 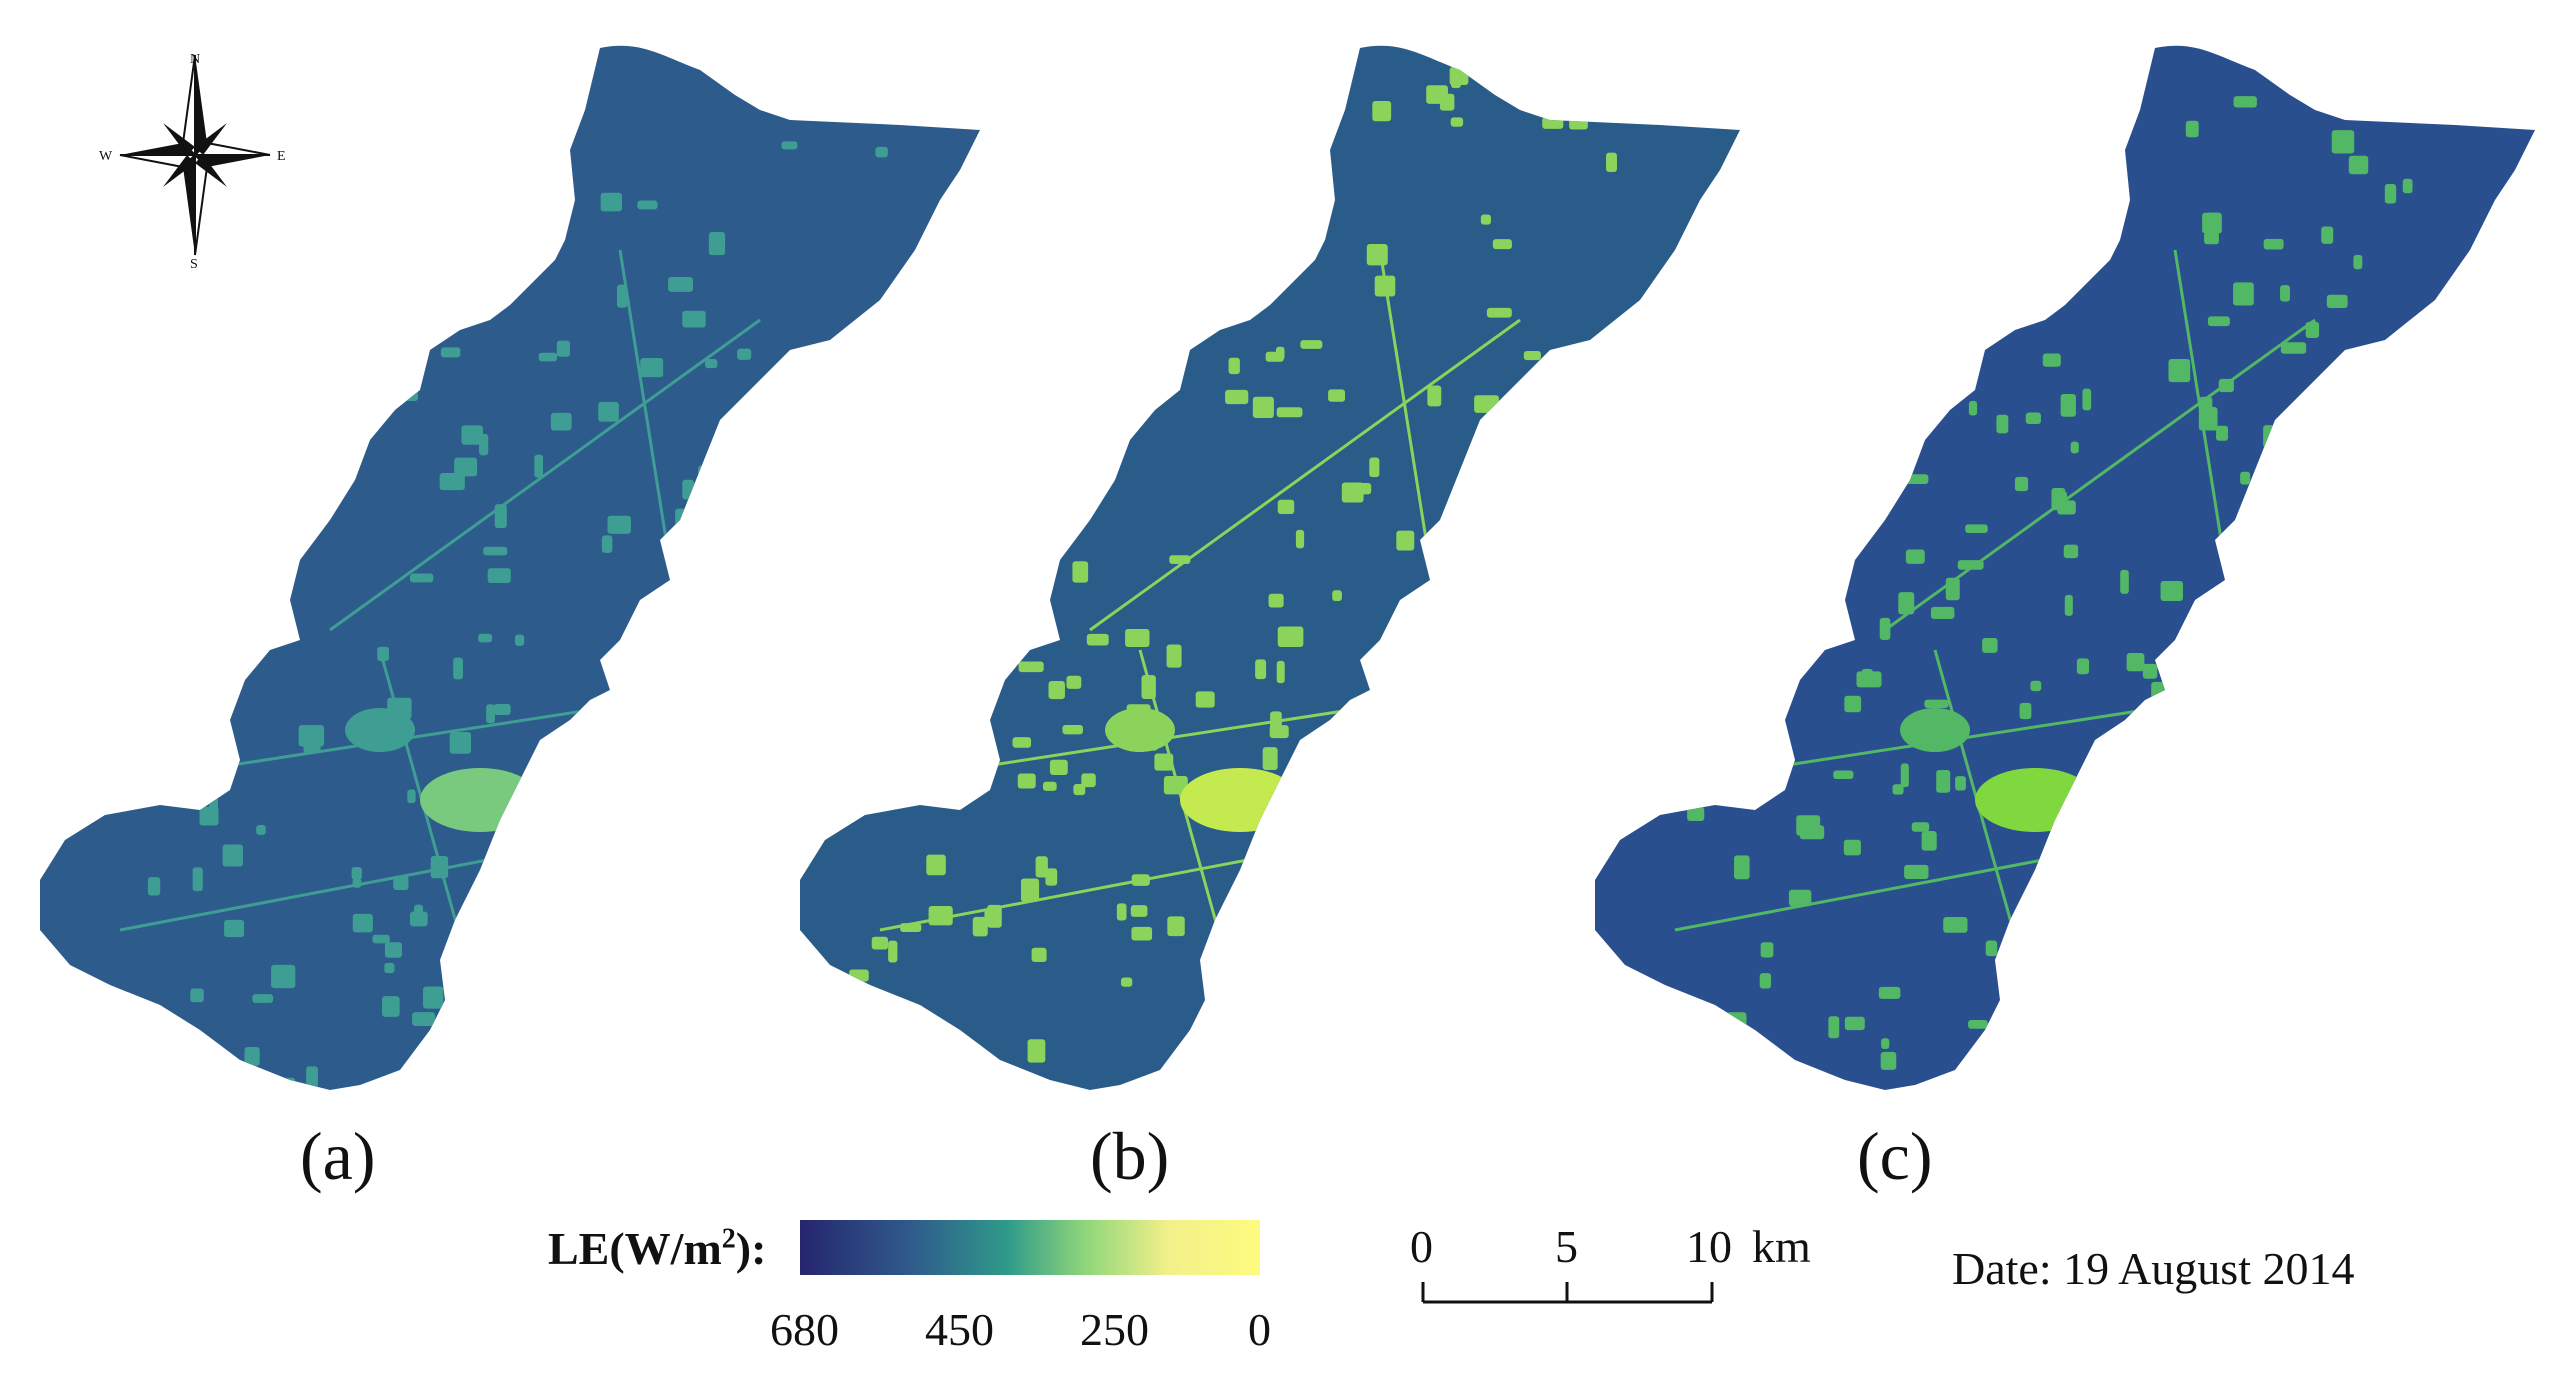 I want to click on town-cluster, so click(x=480, y=800).